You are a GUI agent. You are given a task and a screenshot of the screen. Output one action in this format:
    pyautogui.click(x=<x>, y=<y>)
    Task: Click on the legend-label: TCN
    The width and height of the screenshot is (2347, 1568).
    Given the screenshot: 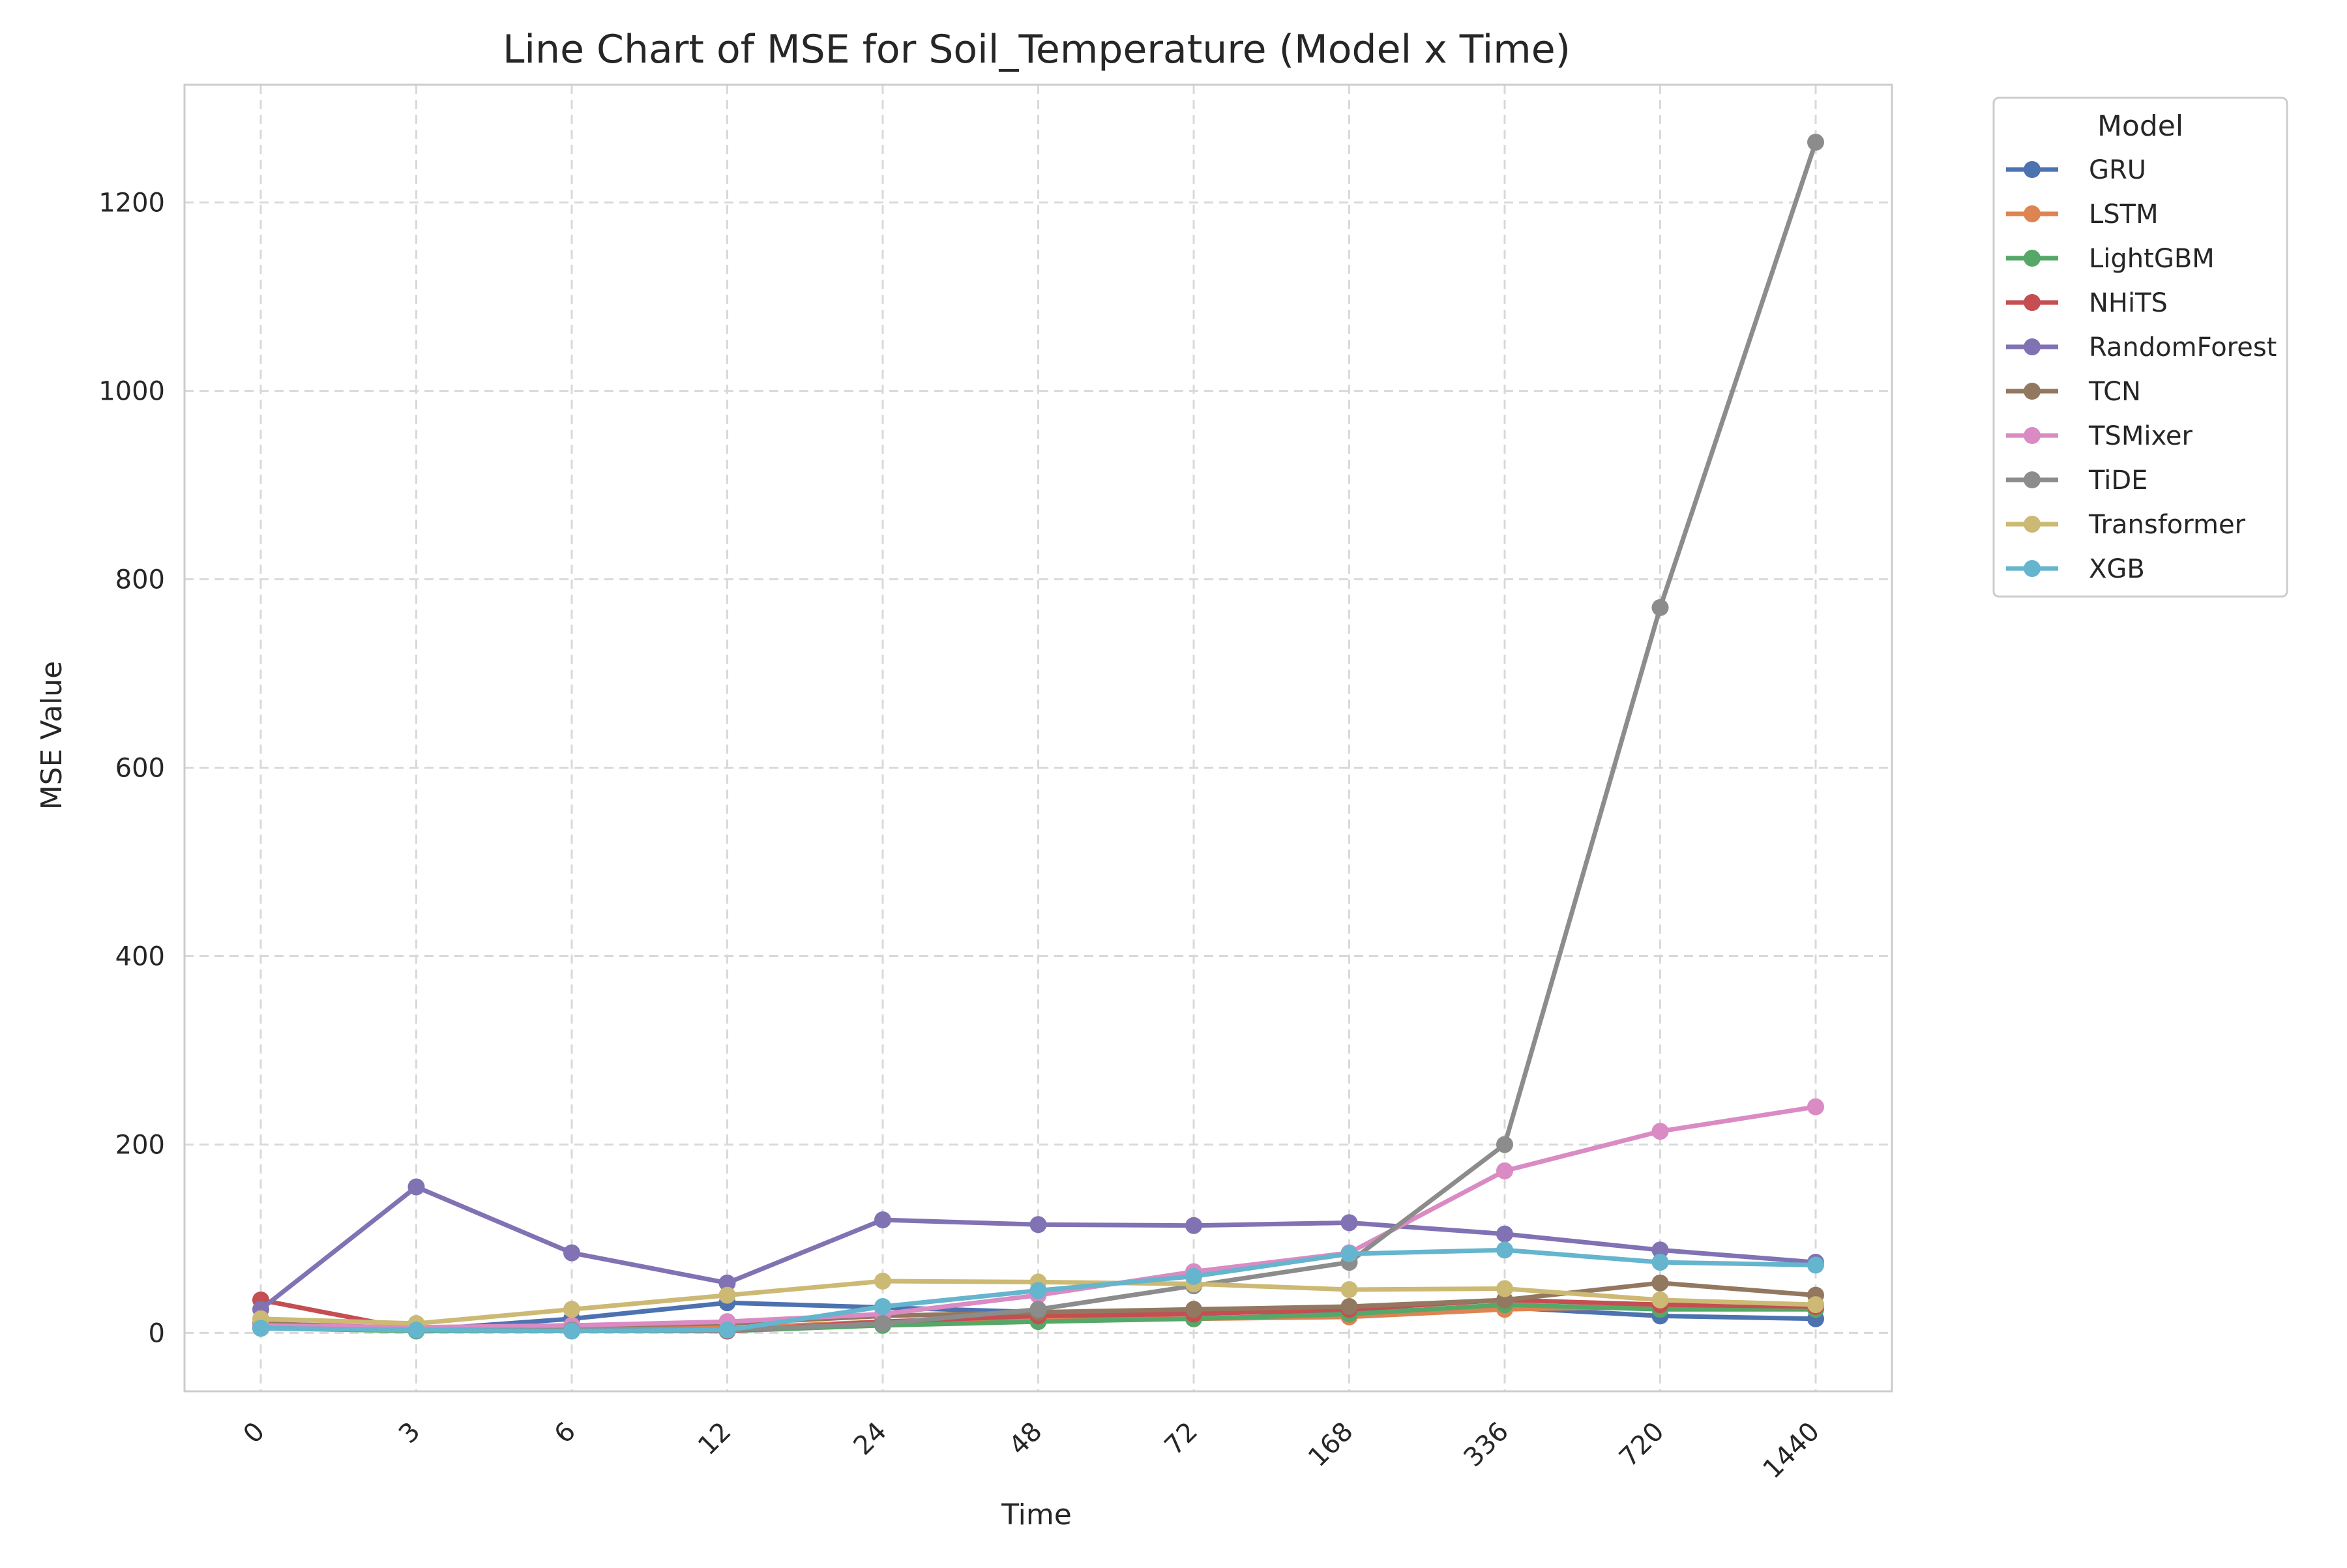 What is the action you would take?
    pyautogui.click(x=2114, y=392)
    